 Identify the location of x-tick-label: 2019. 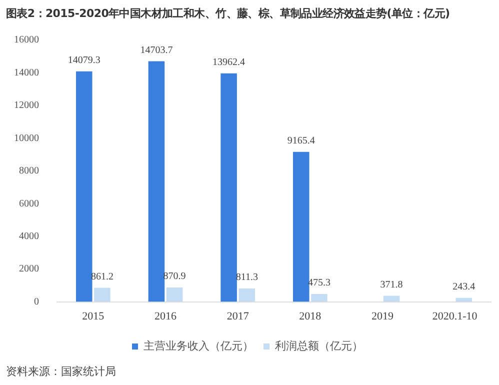
(383, 316).